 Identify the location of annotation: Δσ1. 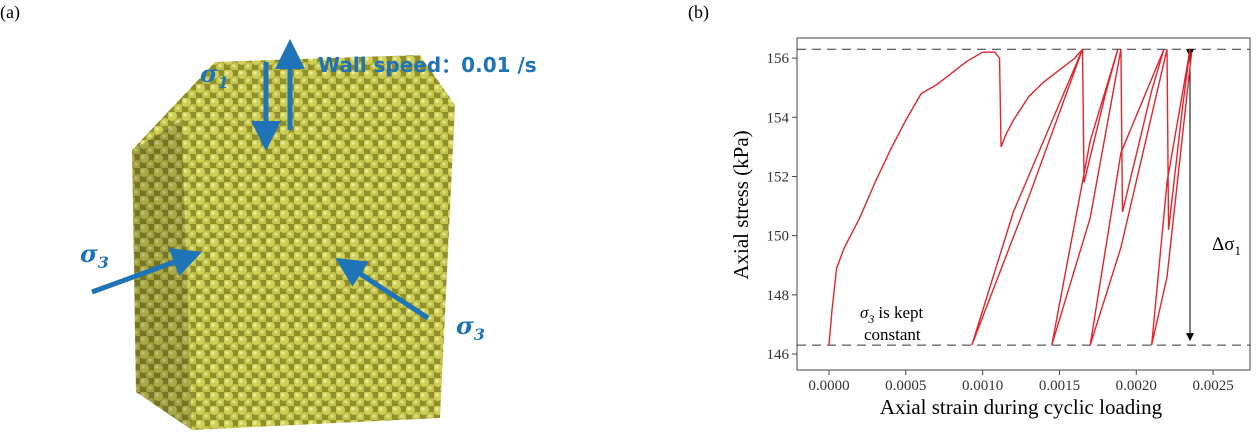
(1226, 246).